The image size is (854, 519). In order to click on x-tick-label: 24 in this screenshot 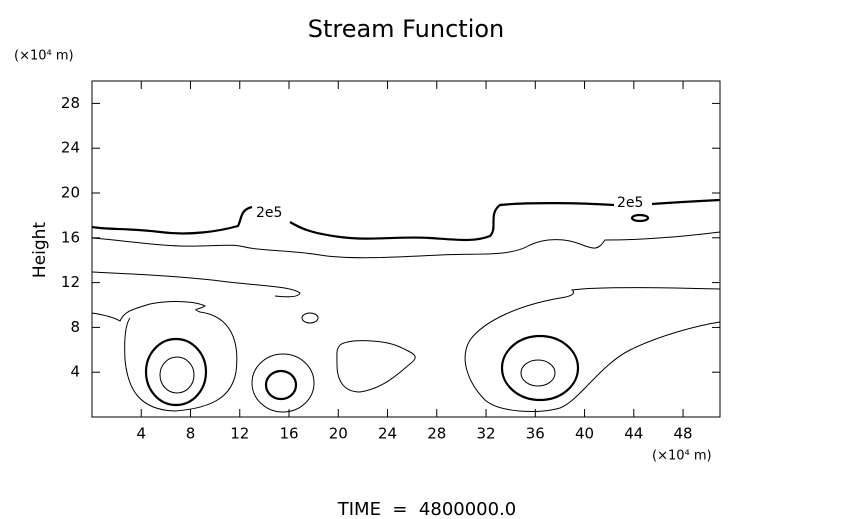, I will do `click(387, 434)`.